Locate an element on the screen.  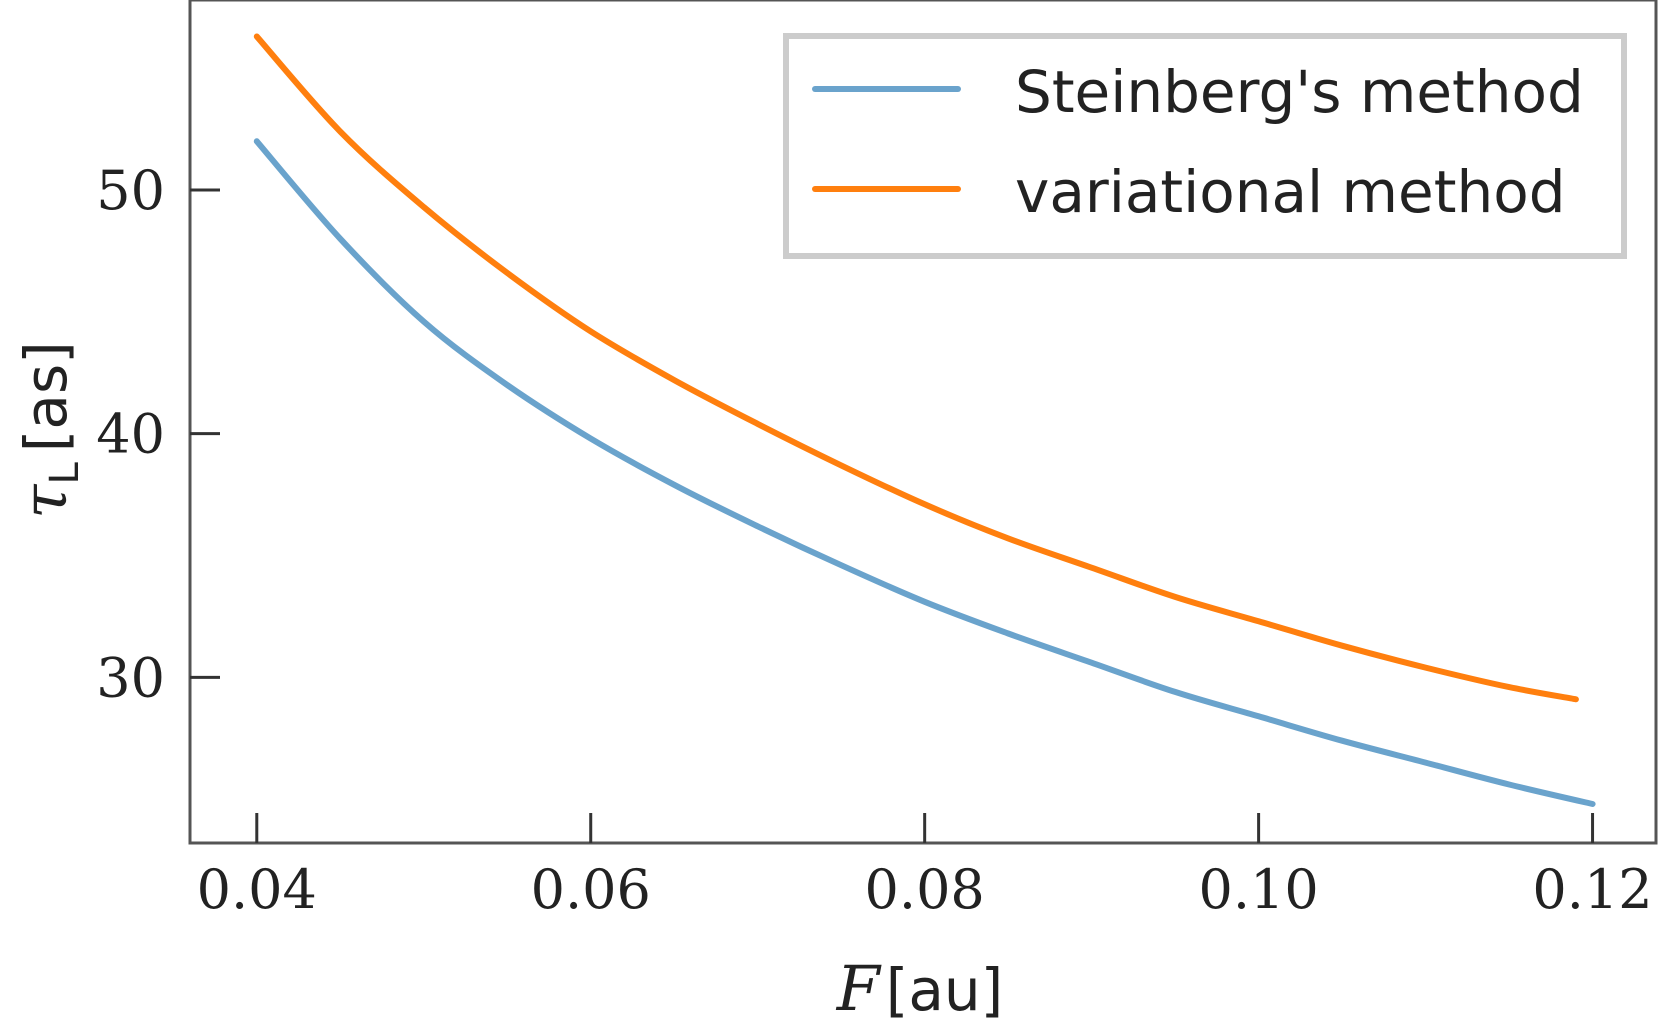
legend-label-steinberg: Steinberg's method is located at coordinates (1299, 92).